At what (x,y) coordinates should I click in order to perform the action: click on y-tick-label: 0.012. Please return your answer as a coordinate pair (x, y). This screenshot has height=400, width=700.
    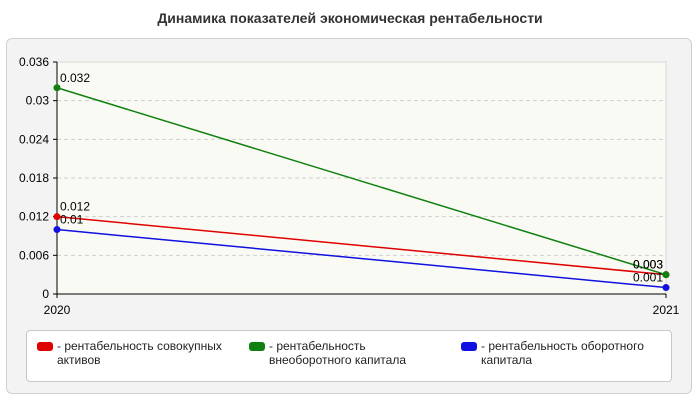
    Looking at the image, I should click on (34, 217).